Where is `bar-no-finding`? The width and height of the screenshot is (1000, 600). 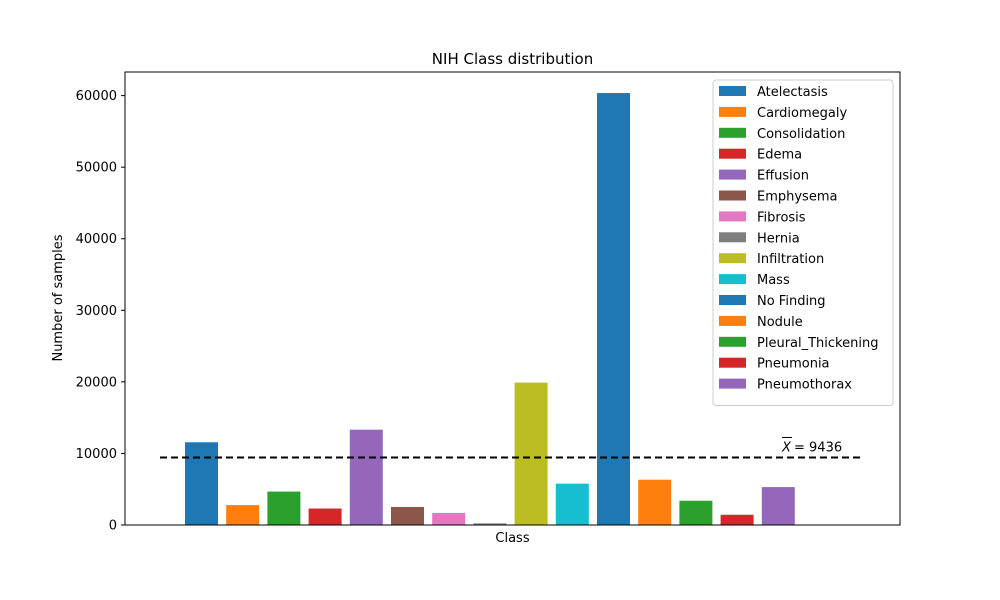 bar-no-finding is located at coordinates (613, 309).